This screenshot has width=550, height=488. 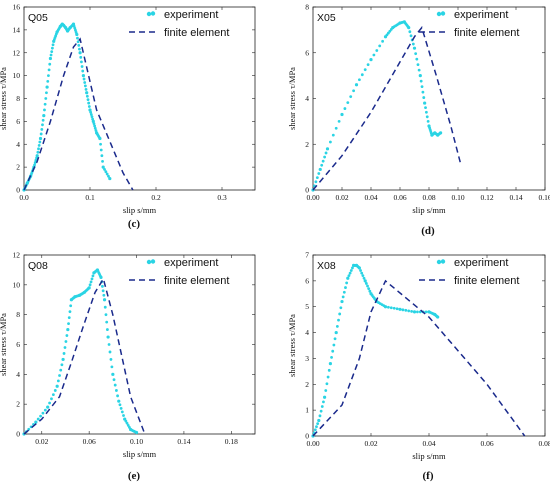 I want to click on panel-caption: (e), so click(x=134, y=476).